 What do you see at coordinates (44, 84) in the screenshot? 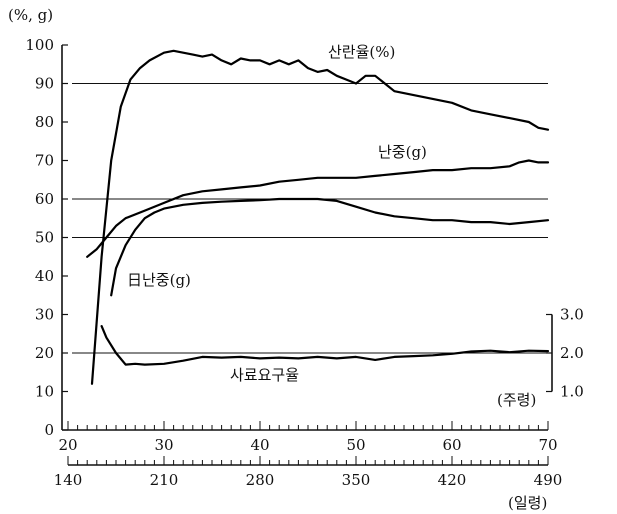
I see `y-tick-label: 90` at bounding box center [44, 84].